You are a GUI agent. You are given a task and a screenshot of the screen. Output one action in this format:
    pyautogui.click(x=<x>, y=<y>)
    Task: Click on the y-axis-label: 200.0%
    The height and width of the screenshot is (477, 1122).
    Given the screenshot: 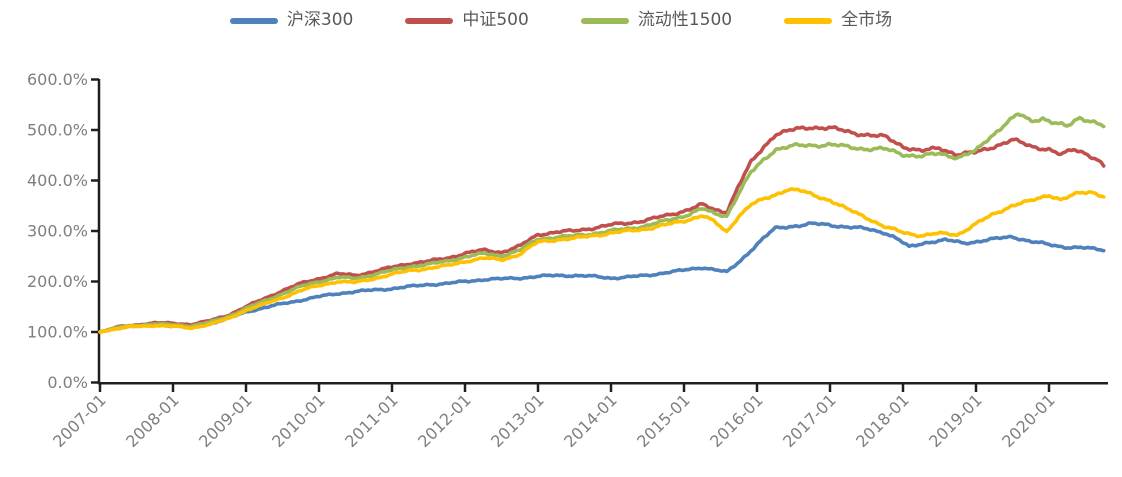 What is the action you would take?
    pyautogui.click(x=57, y=281)
    